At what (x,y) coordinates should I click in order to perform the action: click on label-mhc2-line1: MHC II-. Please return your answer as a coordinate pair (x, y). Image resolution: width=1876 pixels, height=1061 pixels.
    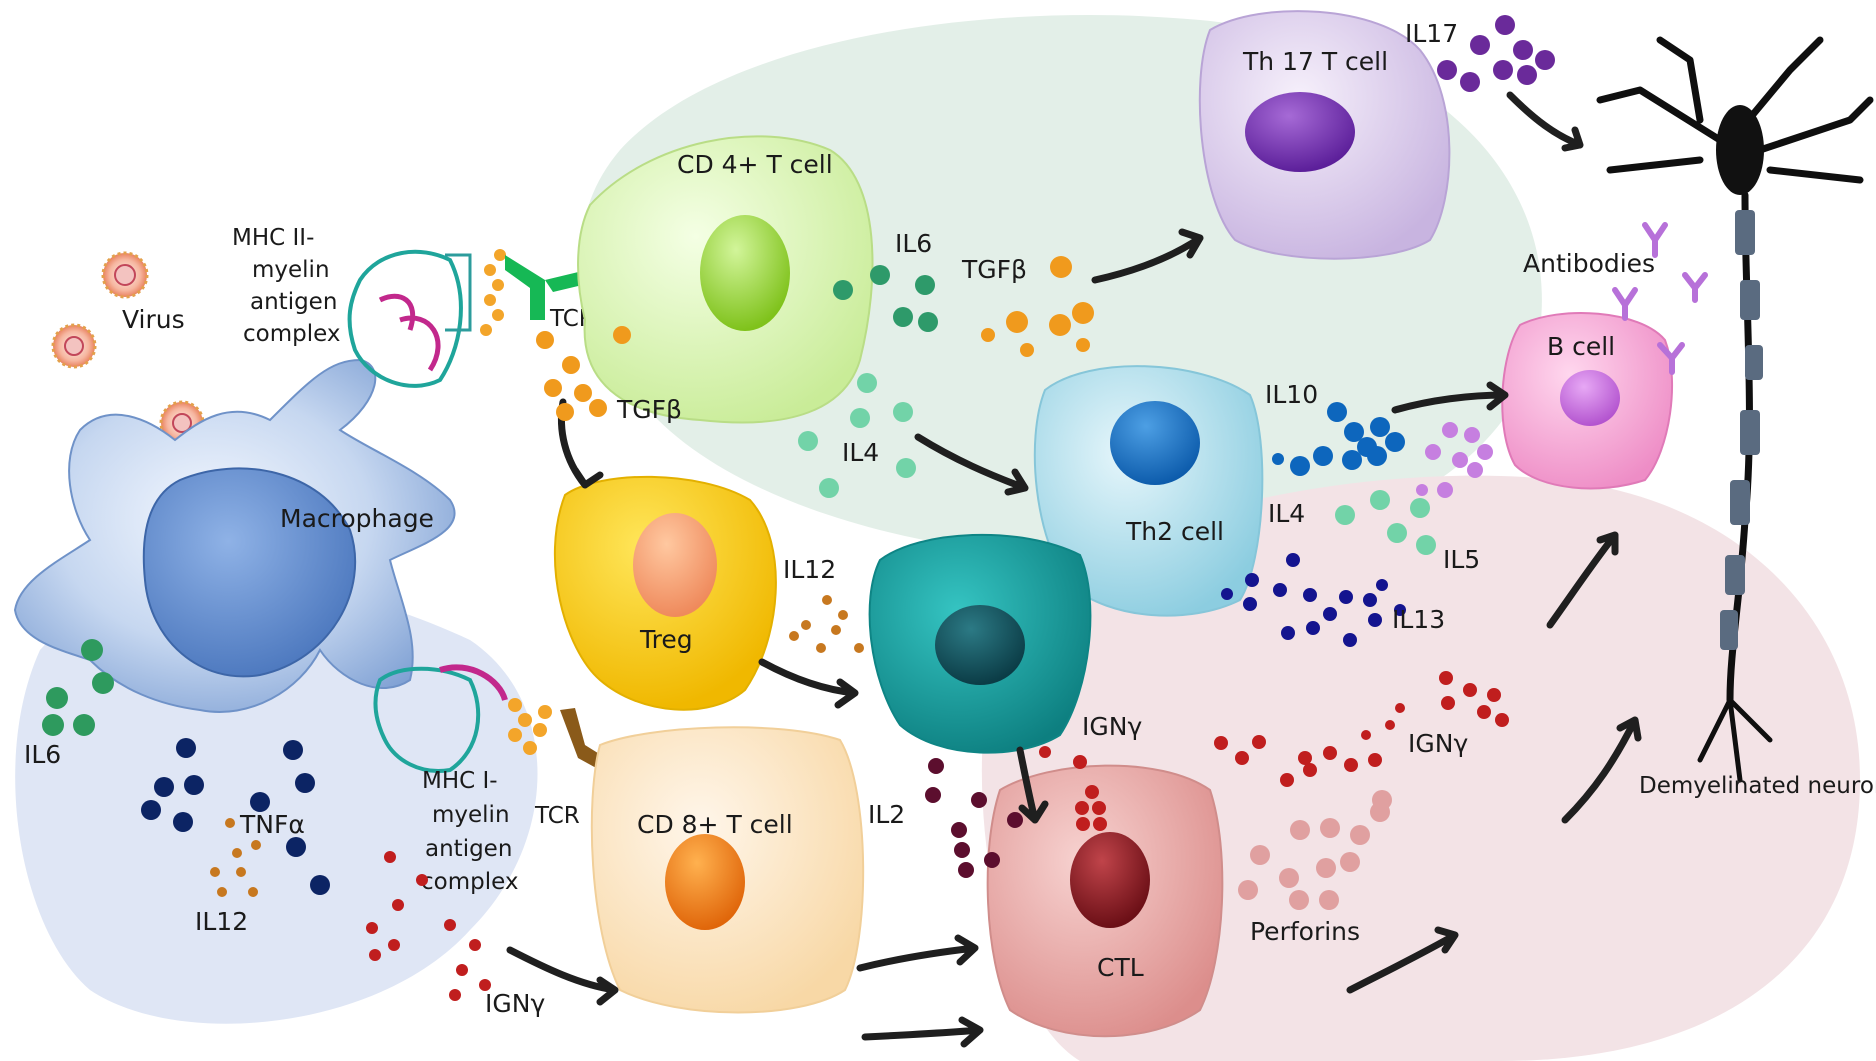
    Looking at the image, I should click on (273, 238).